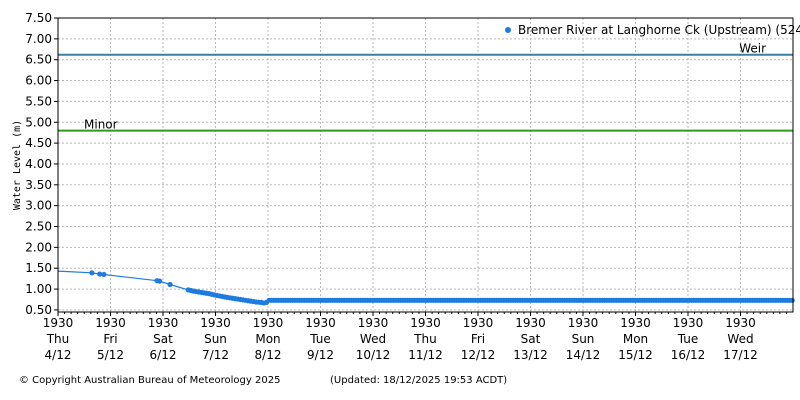 The image size is (800, 400). What do you see at coordinates (38, 60) in the screenshot?
I see `y-tick-label: 6.50` at bounding box center [38, 60].